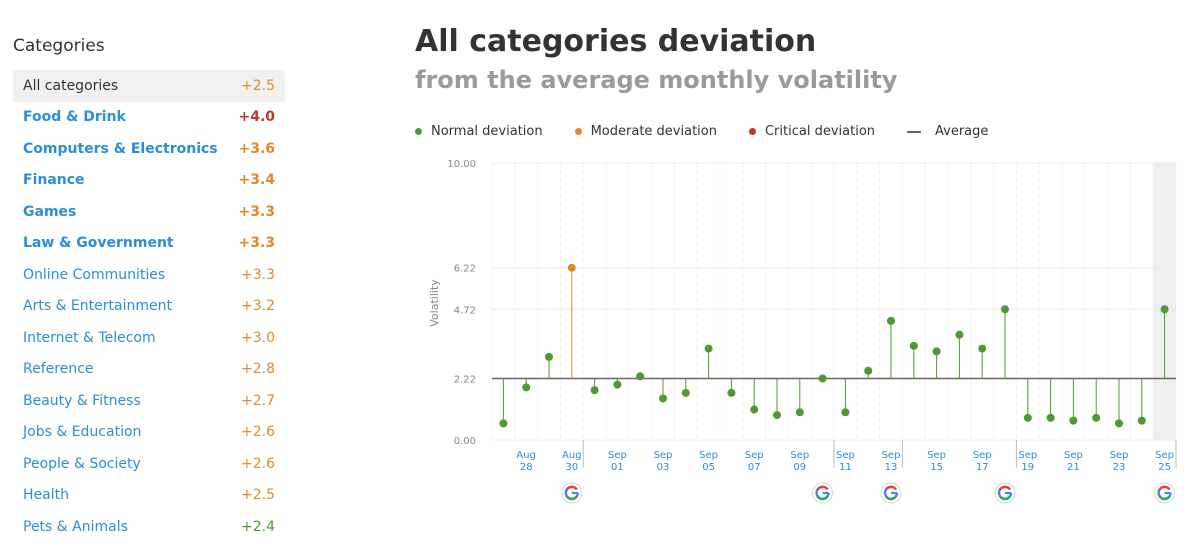 This screenshot has width=1200, height=549. I want to click on category-item: Law & Government +3.3, so click(149, 244).